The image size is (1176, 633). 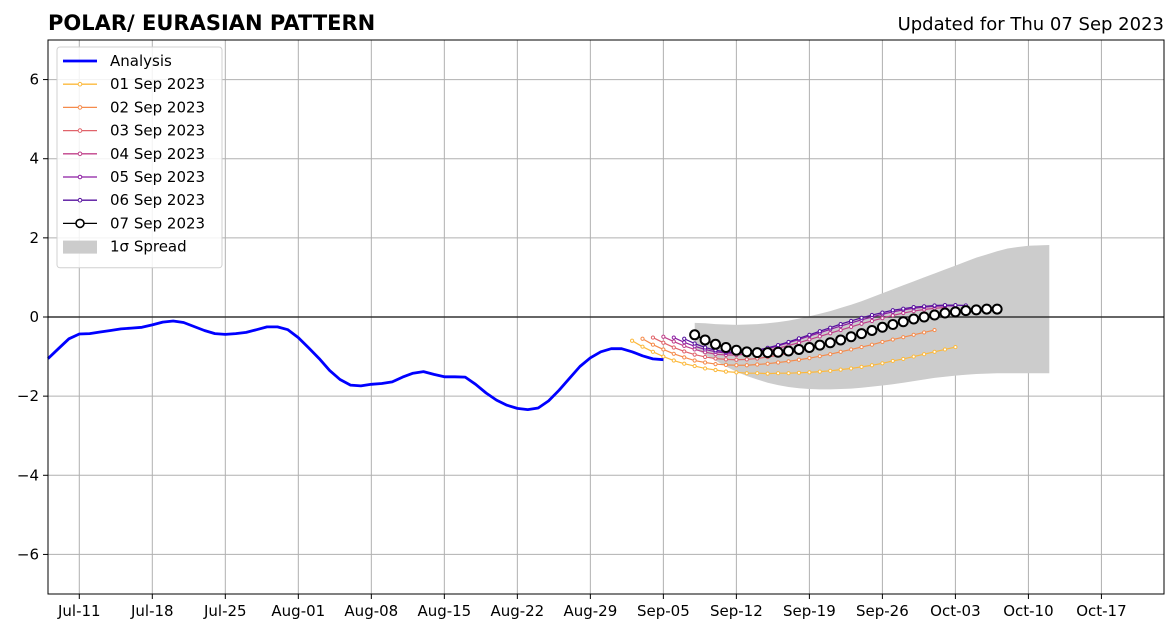 I want to click on analysis-line, so click(x=355, y=365).